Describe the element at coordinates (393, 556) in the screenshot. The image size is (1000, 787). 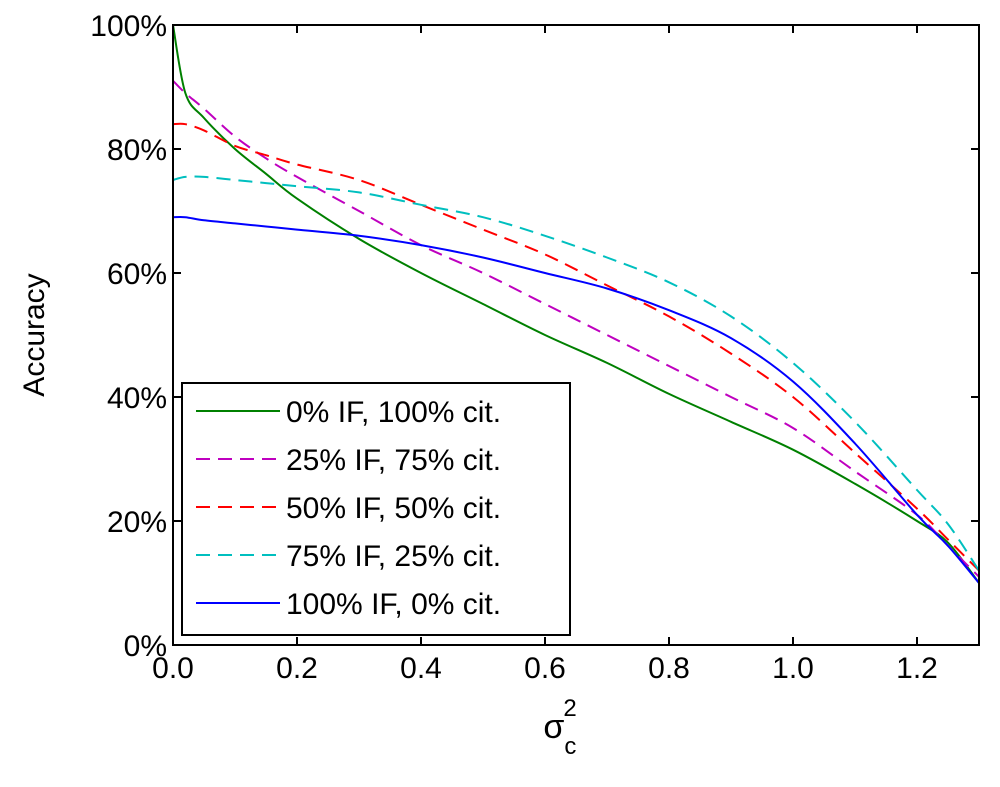
I see `legend-label: 75% IF, 25% cit.` at that location.